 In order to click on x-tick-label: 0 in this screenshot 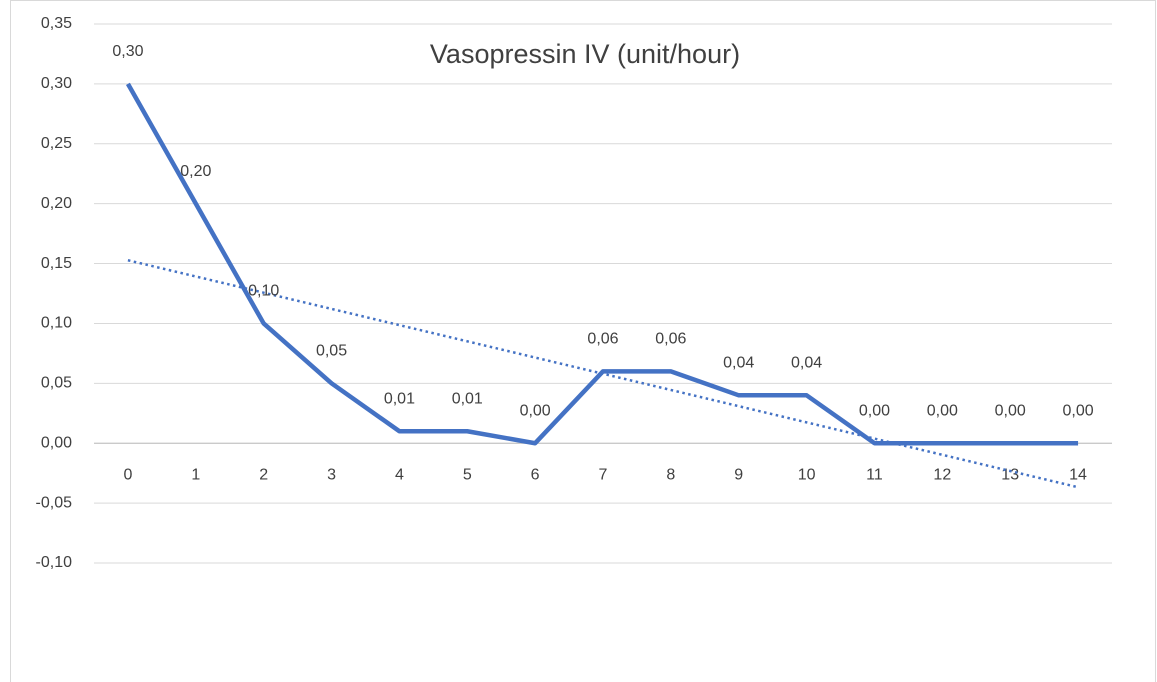, I will do `click(127, 474)`.